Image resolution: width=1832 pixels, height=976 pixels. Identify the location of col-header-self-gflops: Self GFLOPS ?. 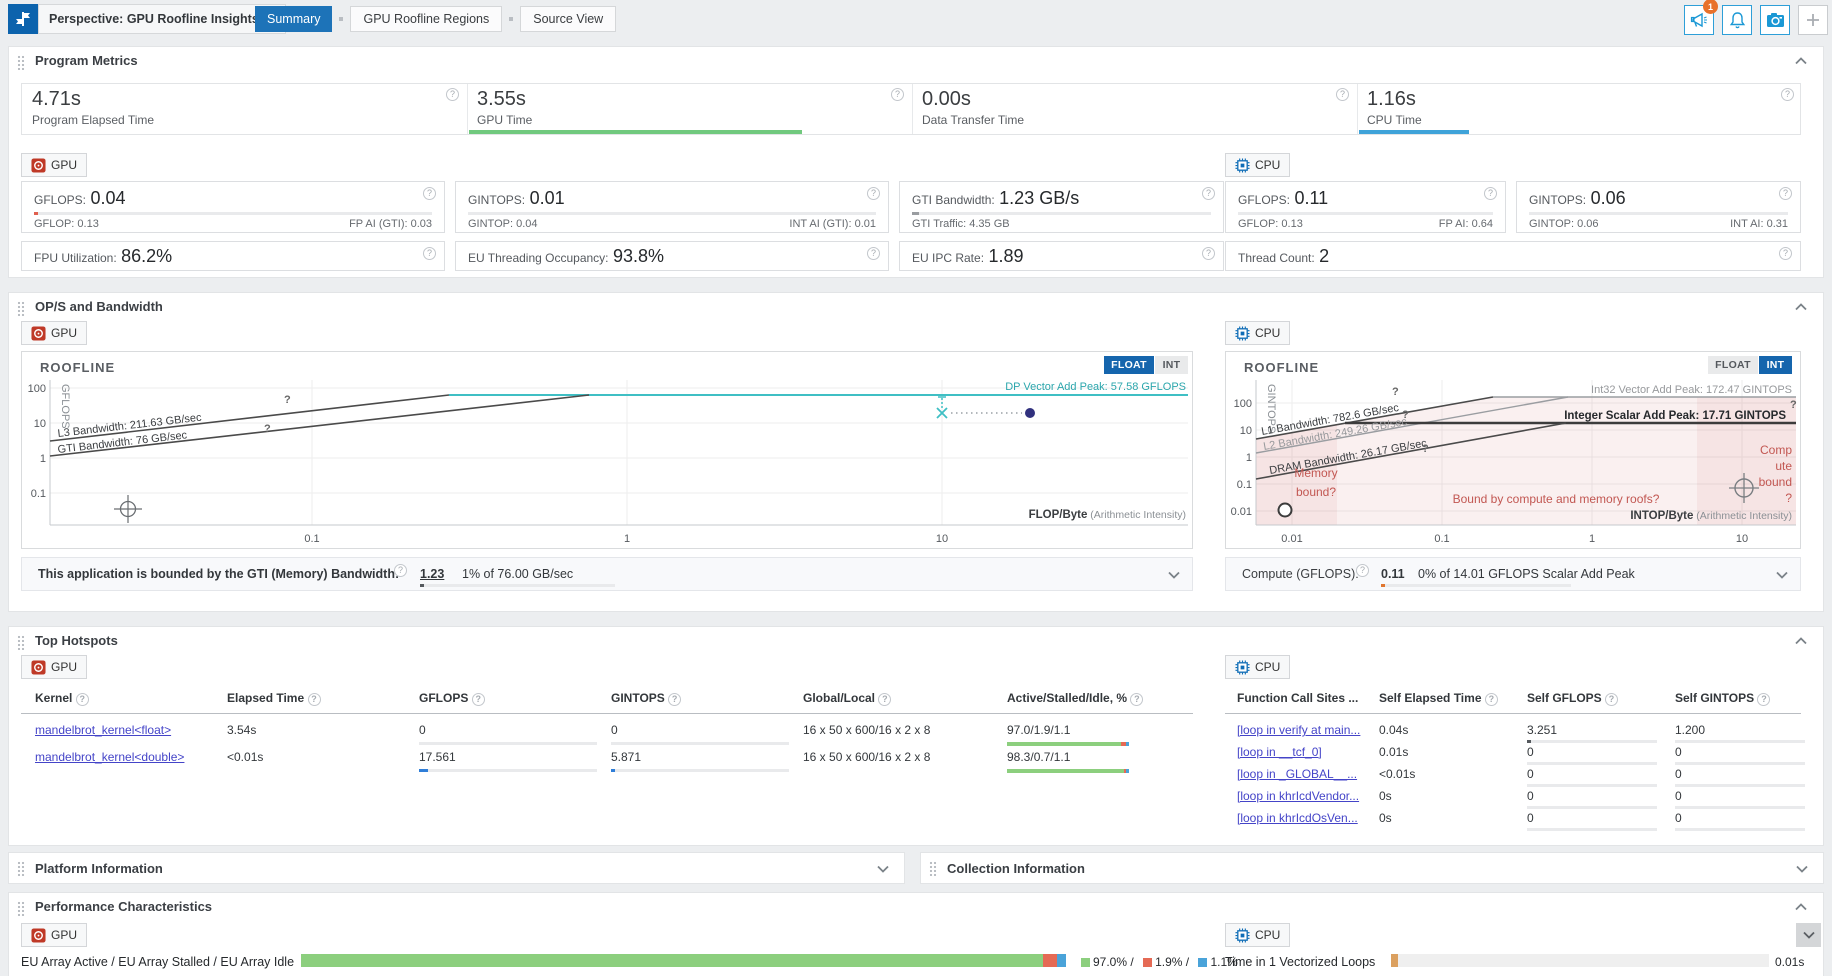
(1573, 698).